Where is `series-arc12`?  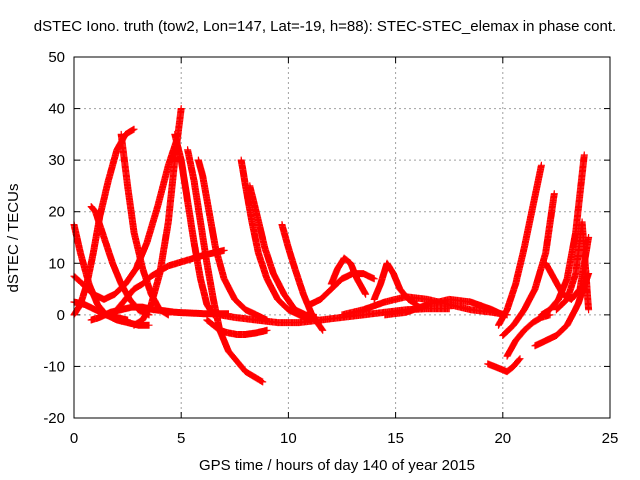
series-arc12 is located at coordinates (232, 240).